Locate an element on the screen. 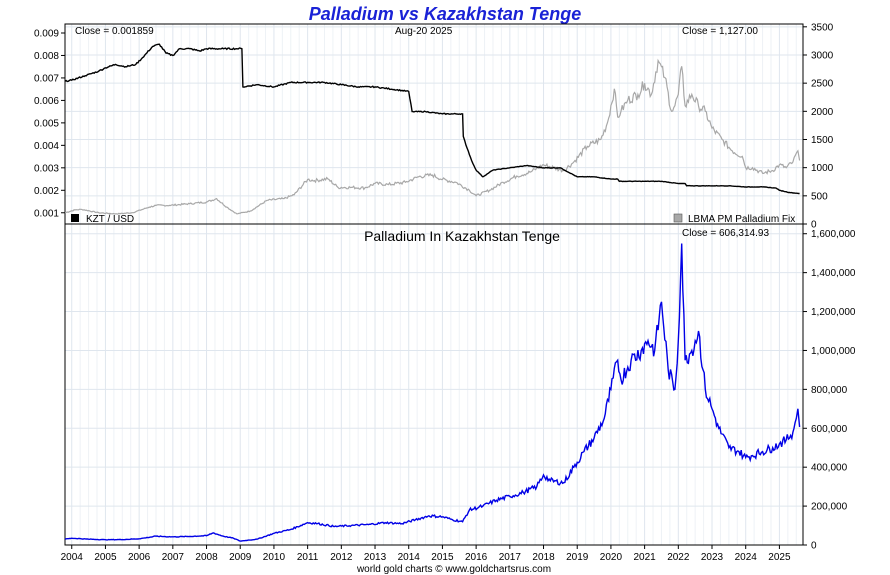  x-tick-label: 2006 is located at coordinates (139, 557).